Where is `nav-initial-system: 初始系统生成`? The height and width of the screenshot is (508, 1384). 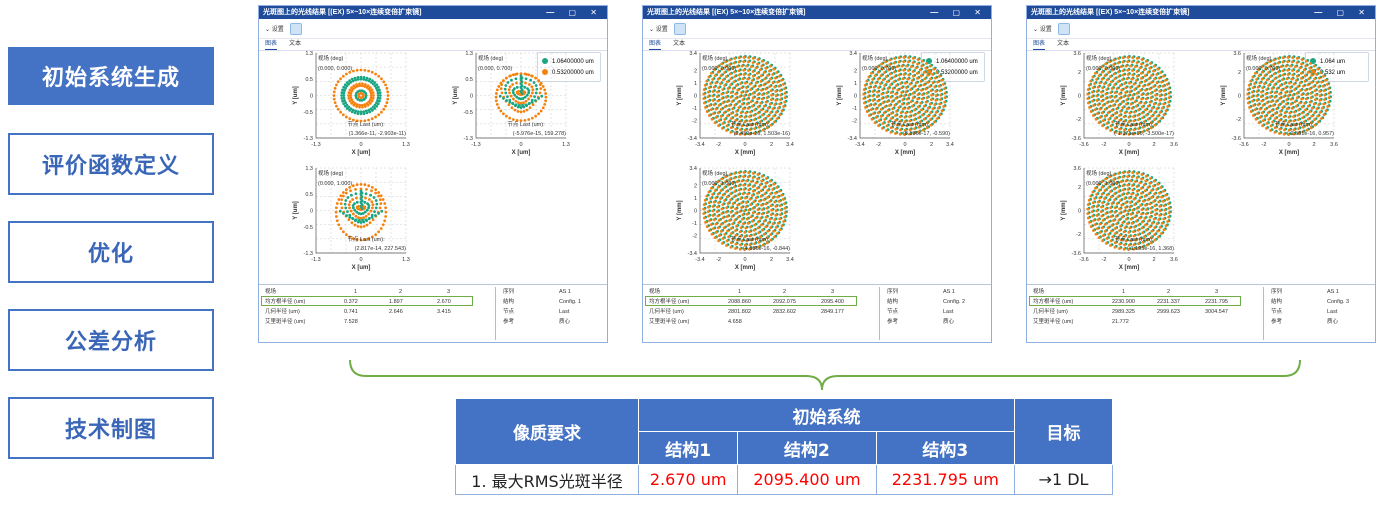 nav-initial-system: 初始系统生成 is located at coordinates (111, 76).